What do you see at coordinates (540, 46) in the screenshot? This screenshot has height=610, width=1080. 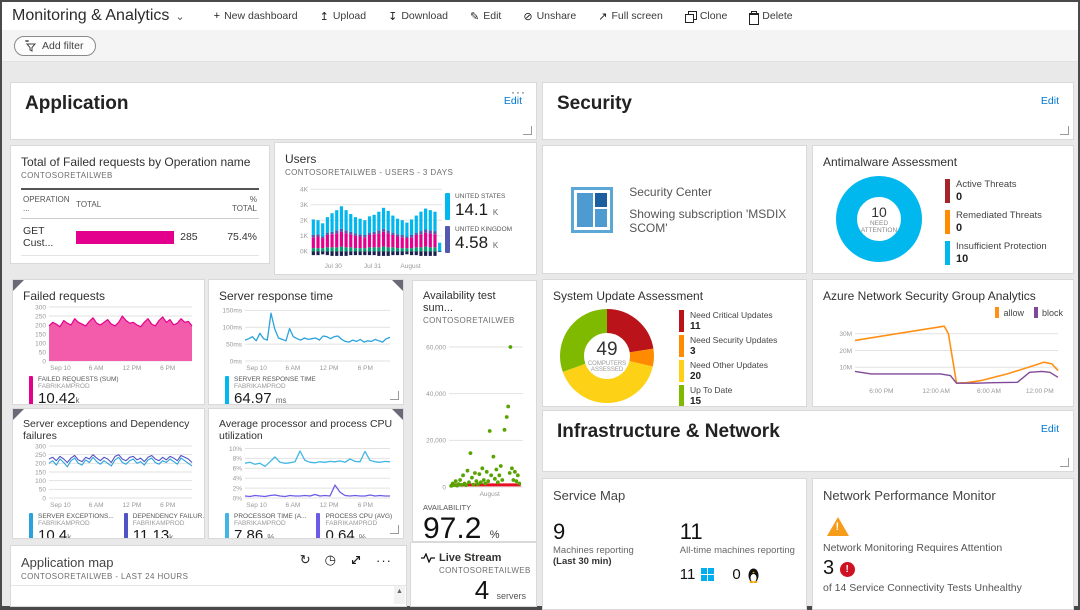 I see `filter-bar: Add filter` at bounding box center [540, 46].